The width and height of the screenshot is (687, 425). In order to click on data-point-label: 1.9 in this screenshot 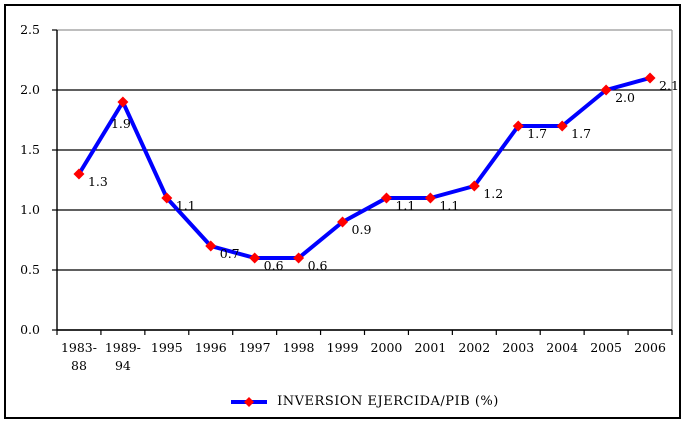, I will do `click(121, 123)`.